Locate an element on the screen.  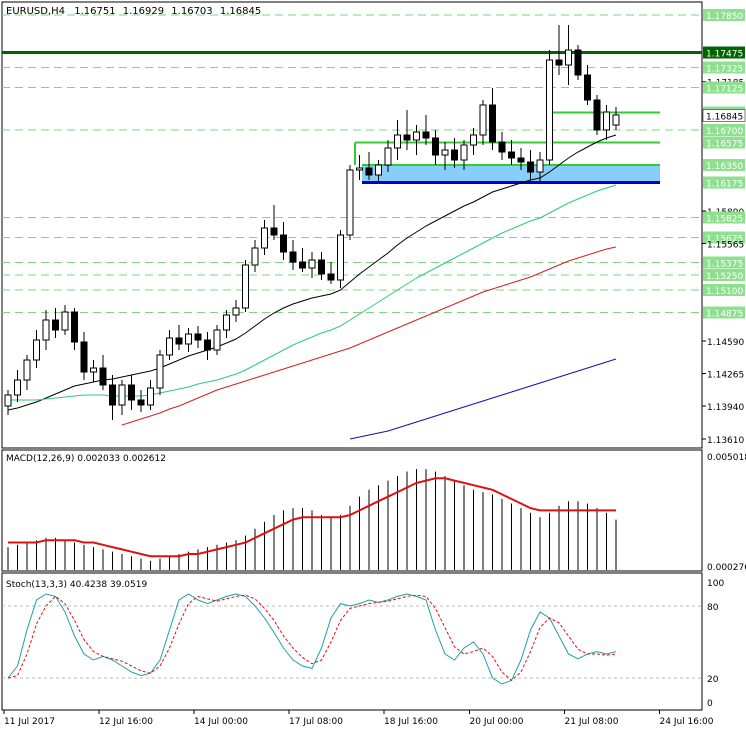
price-label: 1.15250 is located at coordinates (724, 277).